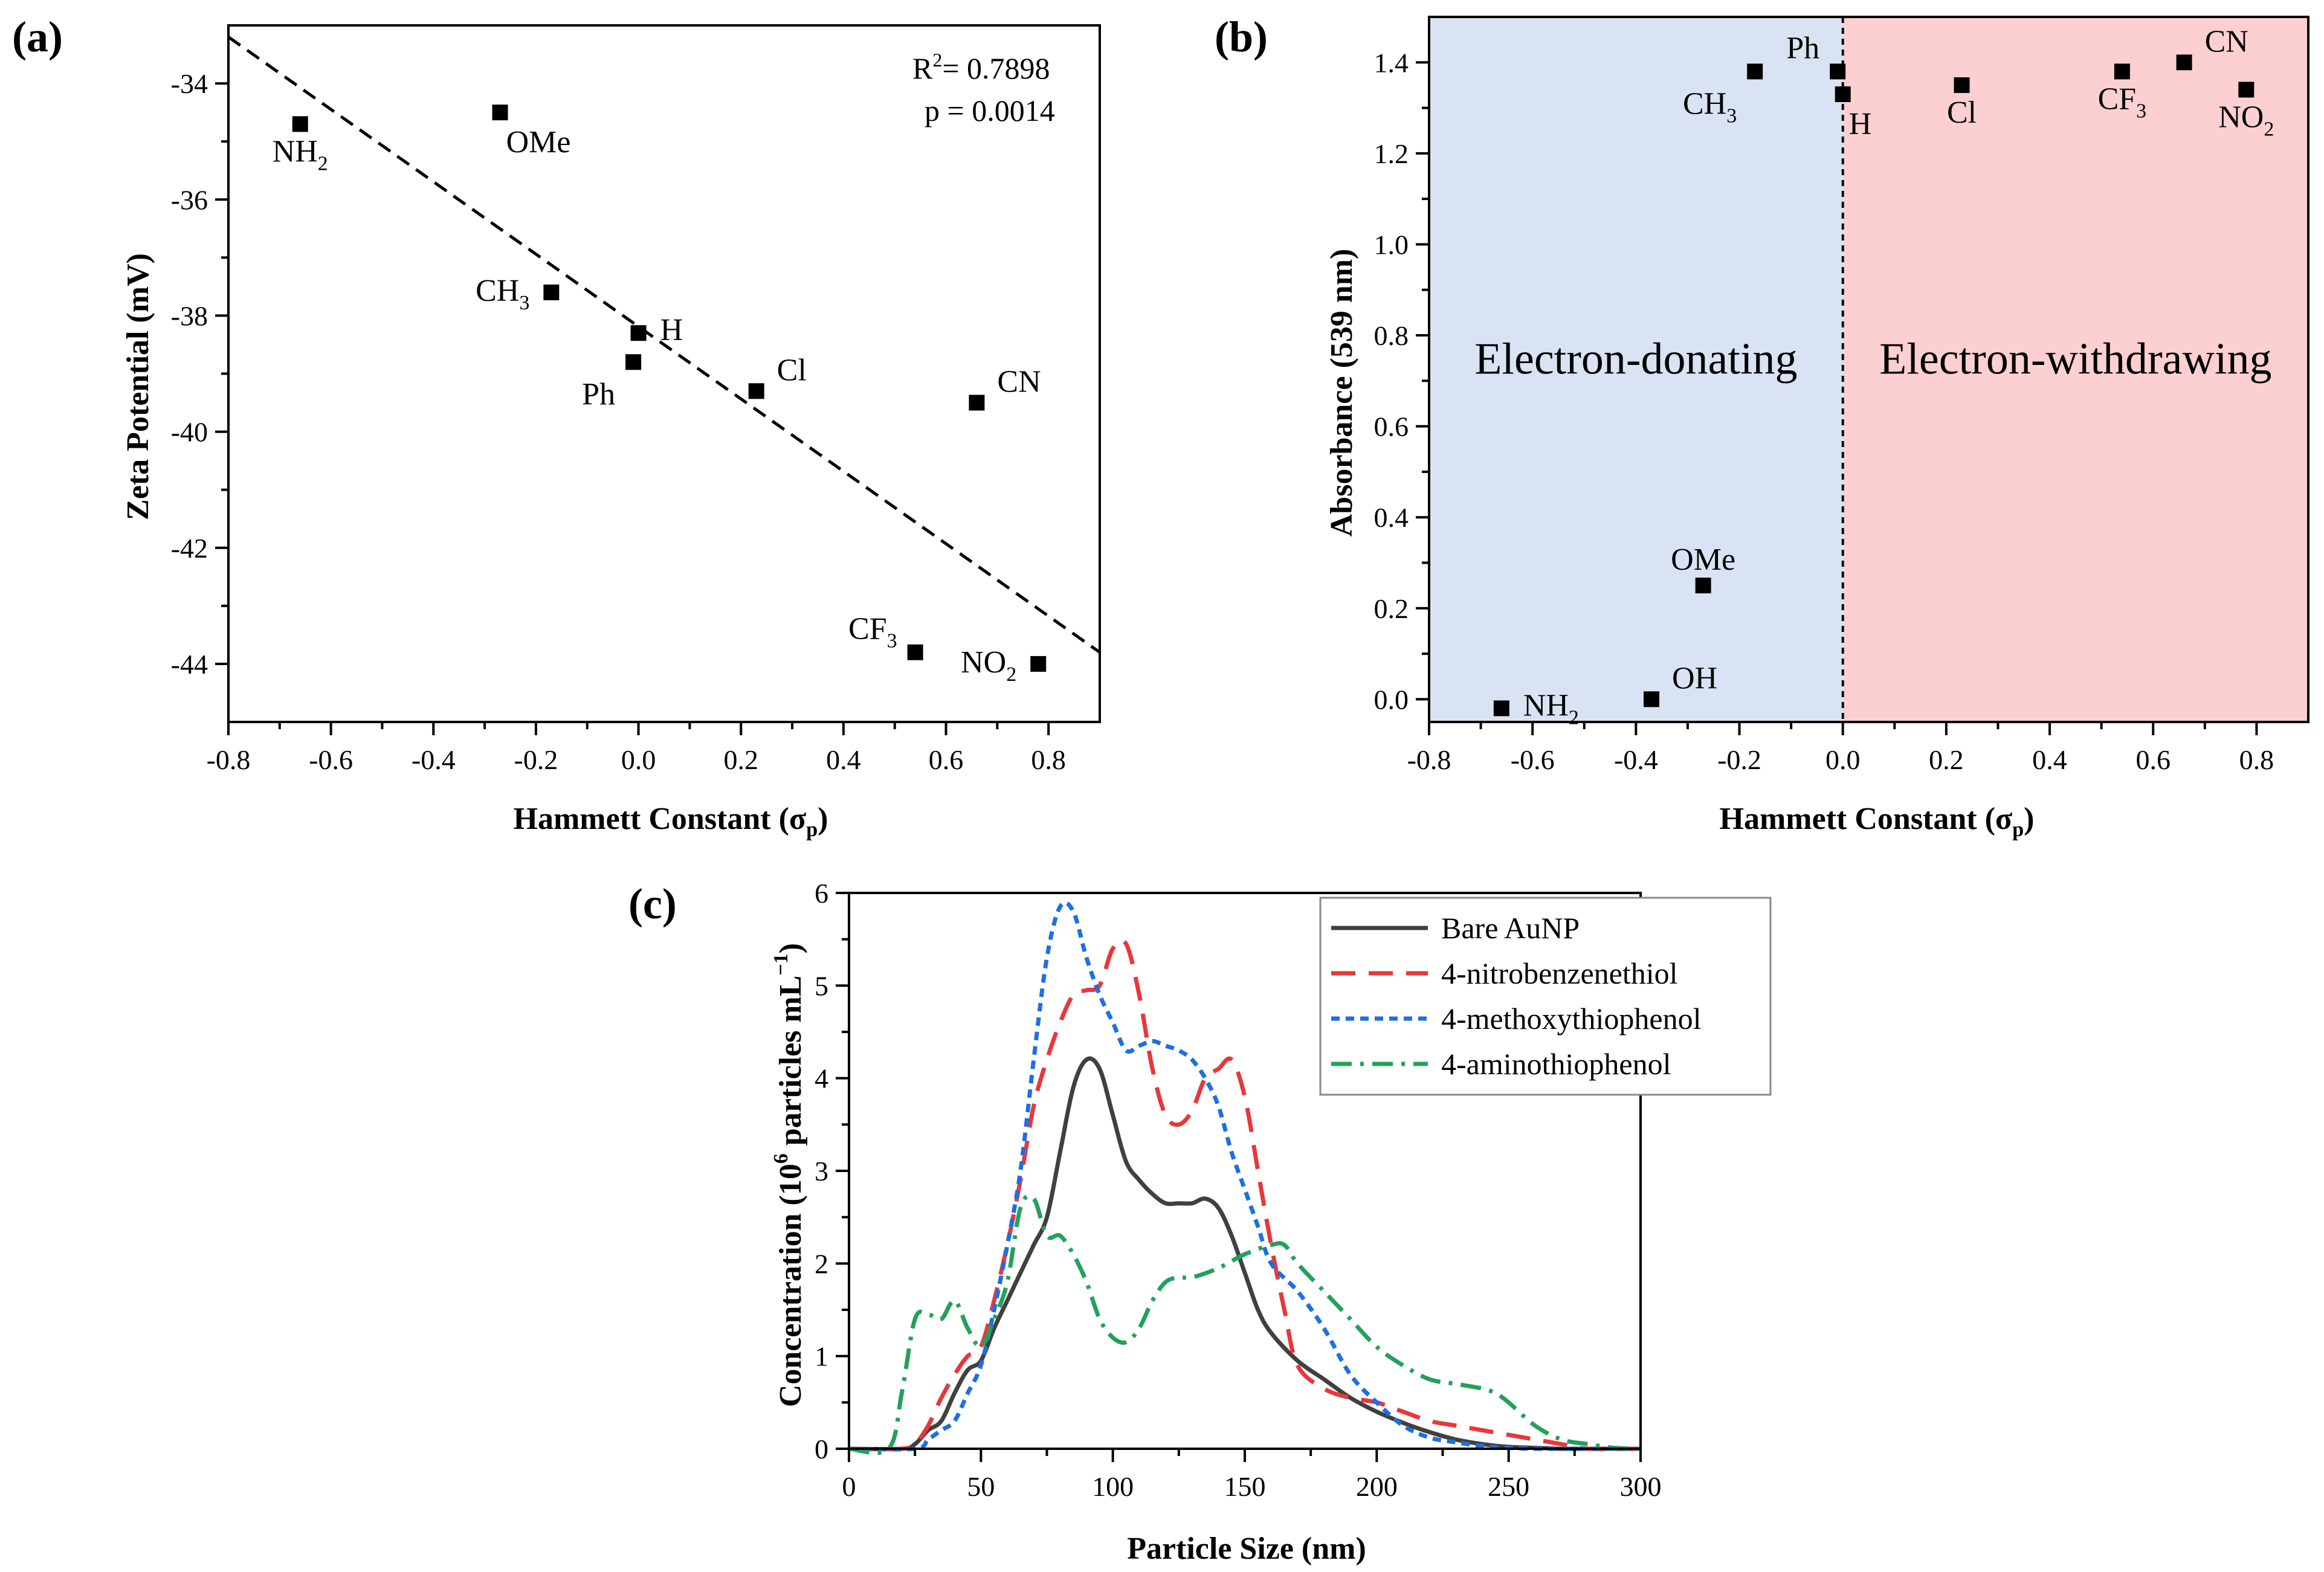 This screenshot has height=1572, width=2324. I want to click on x-tick-label-c: 300, so click(1641, 1486).